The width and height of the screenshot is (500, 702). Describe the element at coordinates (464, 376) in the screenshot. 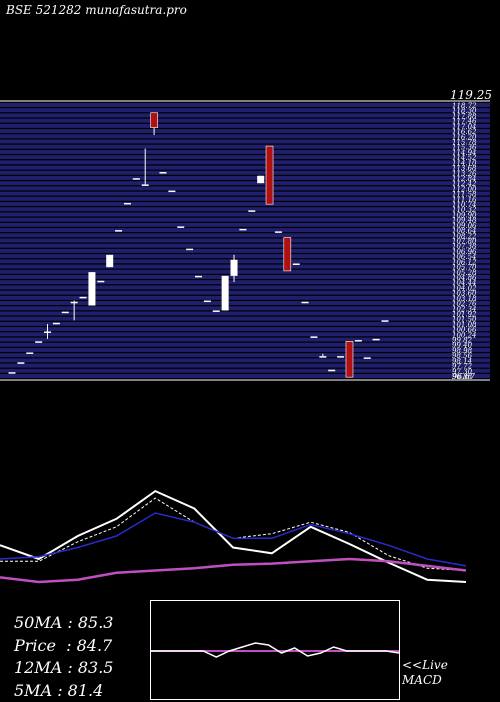

I see `price-axis-bottom-label: 96.67` at that location.